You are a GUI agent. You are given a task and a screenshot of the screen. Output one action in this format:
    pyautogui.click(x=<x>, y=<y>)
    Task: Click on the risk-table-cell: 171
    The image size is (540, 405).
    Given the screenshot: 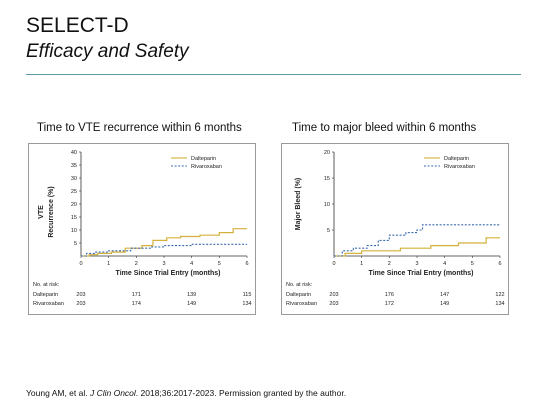 What is the action you would take?
    pyautogui.click(x=136, y=295)
    